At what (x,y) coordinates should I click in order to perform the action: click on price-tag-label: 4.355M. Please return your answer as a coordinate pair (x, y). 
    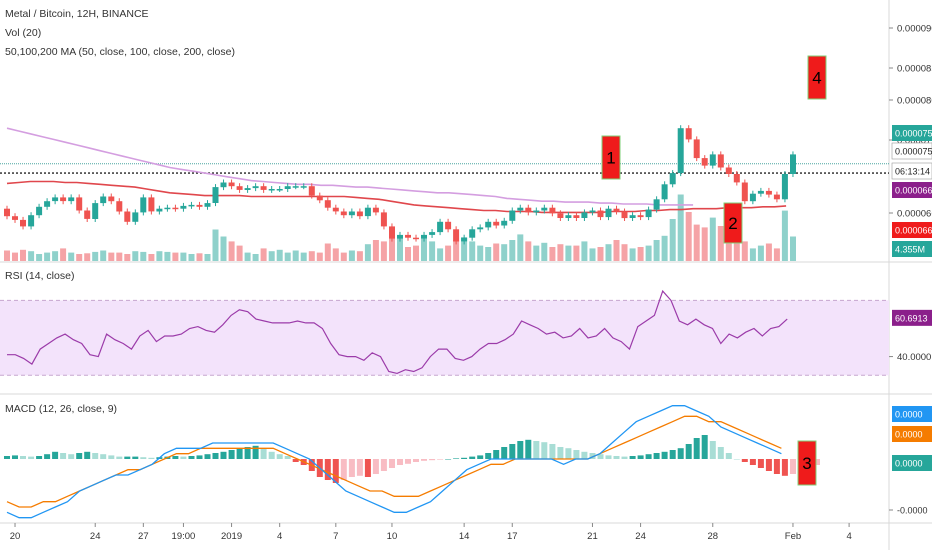
    Looking at the image, I should click on (910, 250).